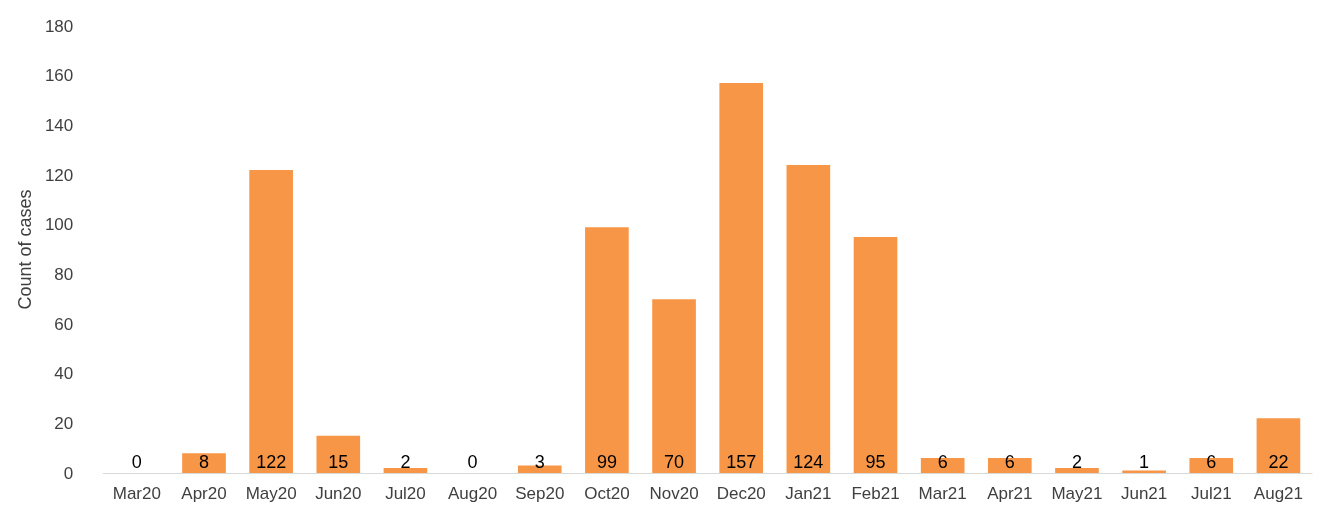 Image resolution: width=1330 pixels, height=526 pixels. What do you see at coordinates (741, 493) in the screenshot?
I see `x-tick-label: Dec20` at bounding box center [741, 493].